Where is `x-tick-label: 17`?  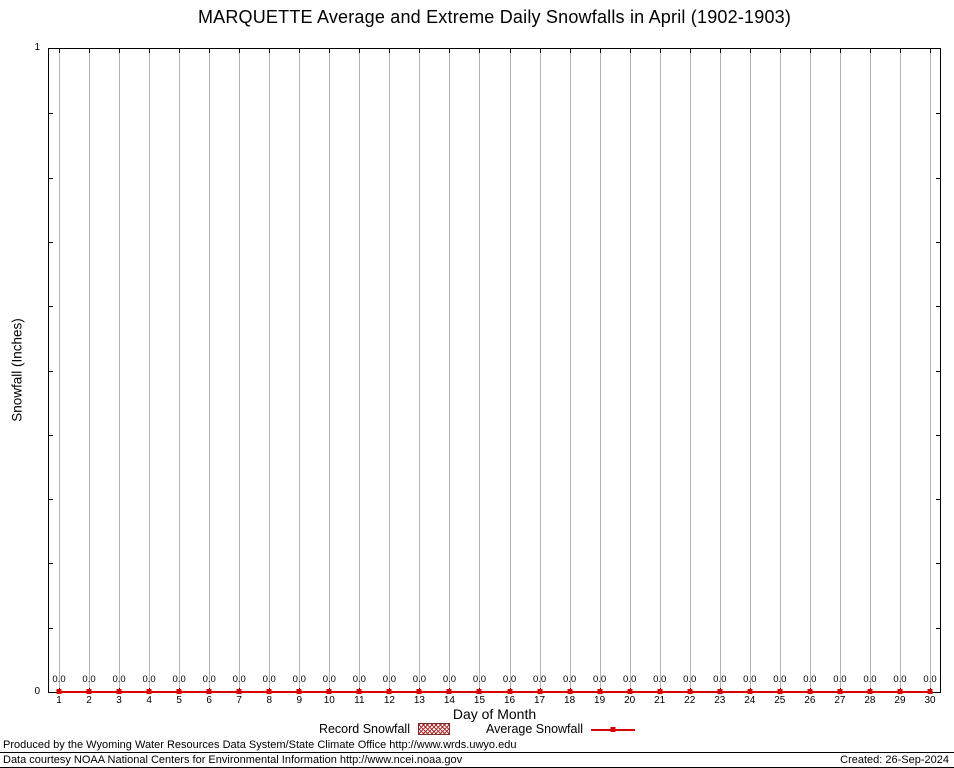
x-tick-label: 17 is located at coordinates (539, 700).